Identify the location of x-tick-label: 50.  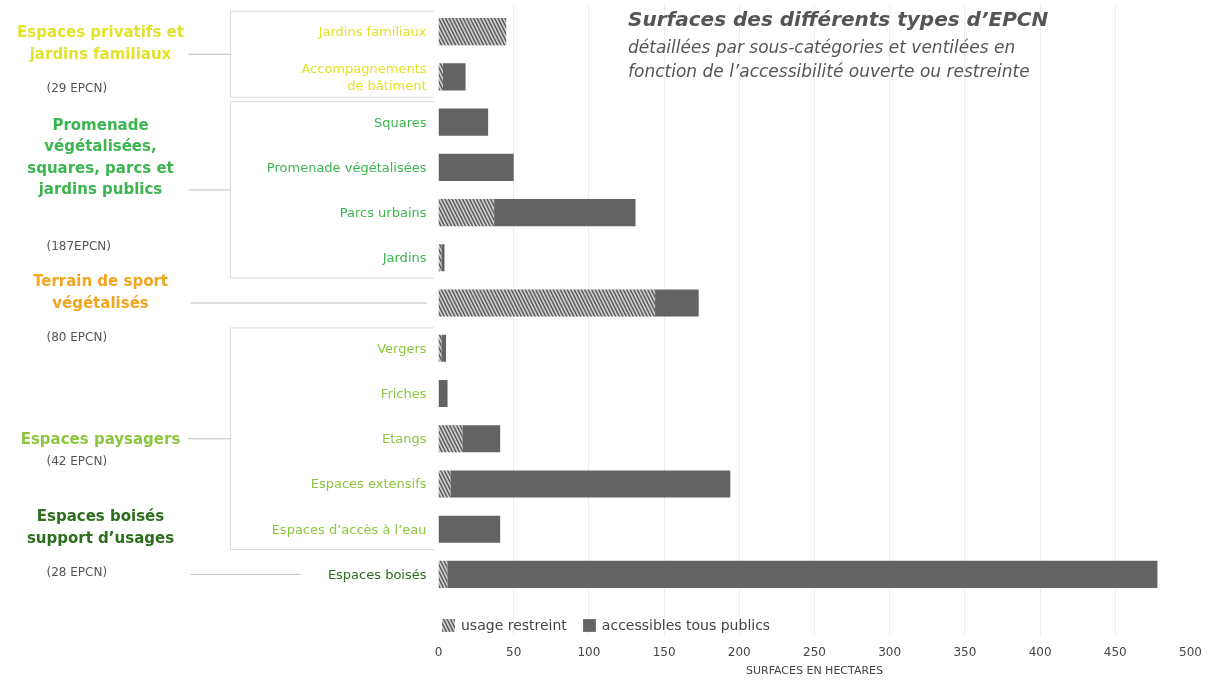
(514, 651).